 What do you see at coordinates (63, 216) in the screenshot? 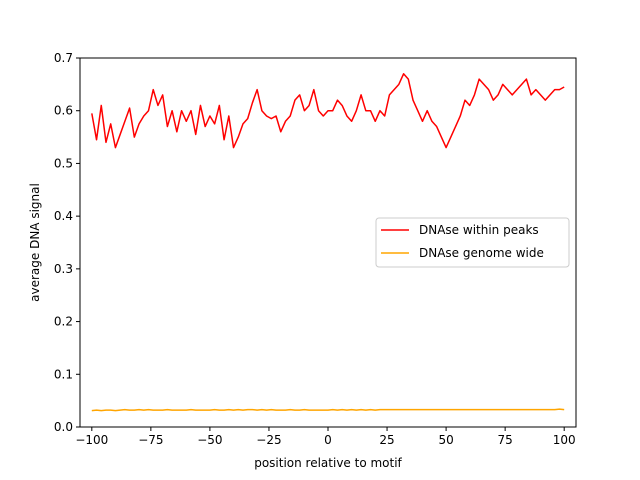
I see `y-tick-label: 0.4` at bounding box center [63, 216].